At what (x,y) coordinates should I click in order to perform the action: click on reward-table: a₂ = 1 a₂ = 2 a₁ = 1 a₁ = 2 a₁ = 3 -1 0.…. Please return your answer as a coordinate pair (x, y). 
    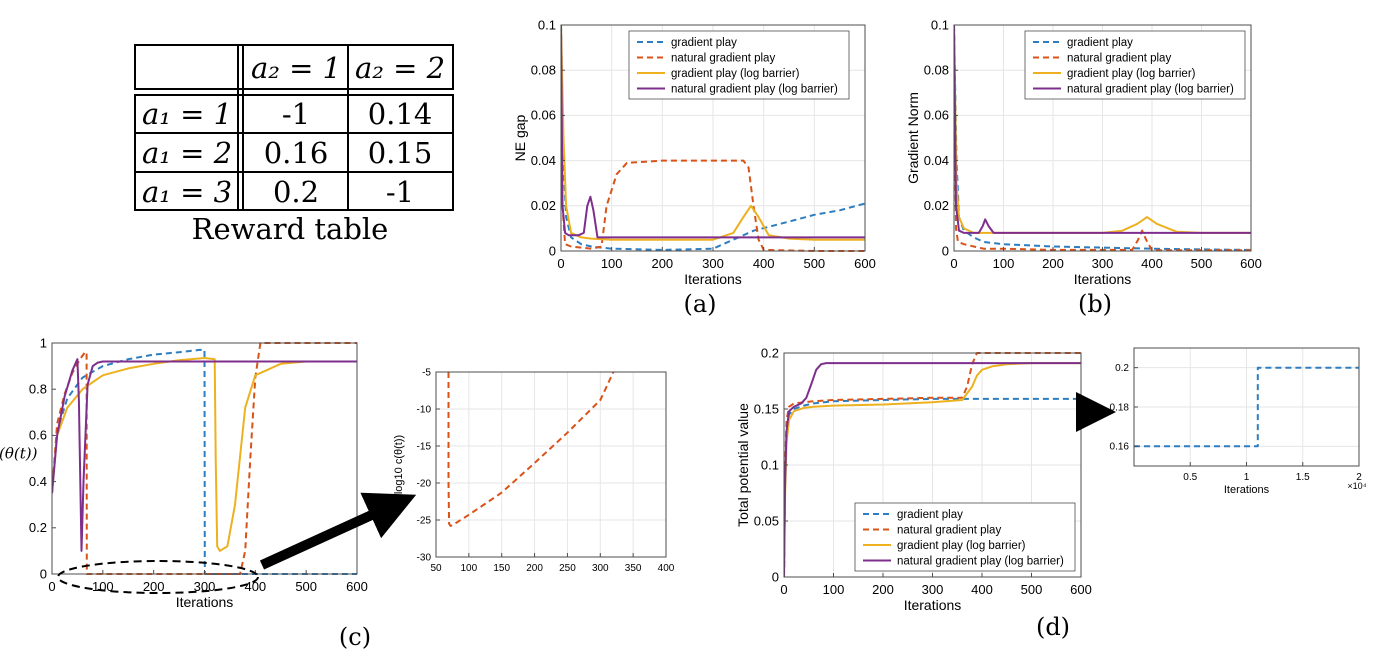
    Looking at the image, I should click on (294, 145).